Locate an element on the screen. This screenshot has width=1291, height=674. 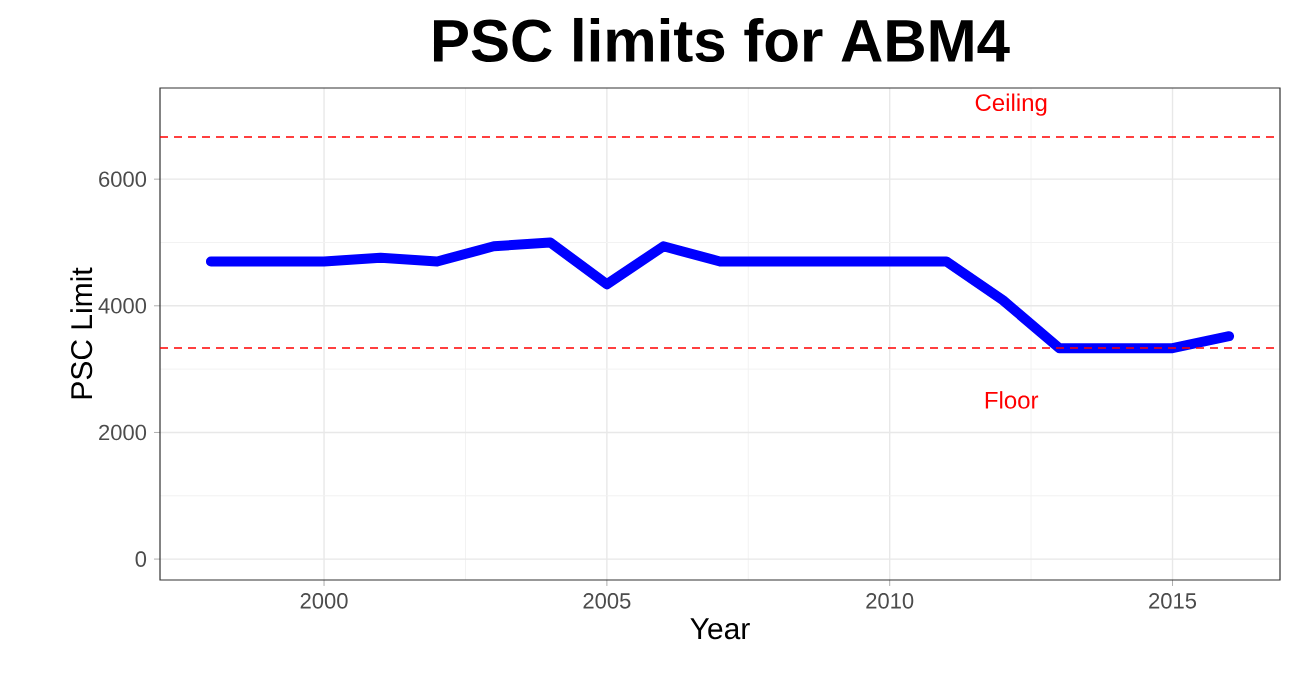
x-axis-title: Year is located at coordinates (720, 629).